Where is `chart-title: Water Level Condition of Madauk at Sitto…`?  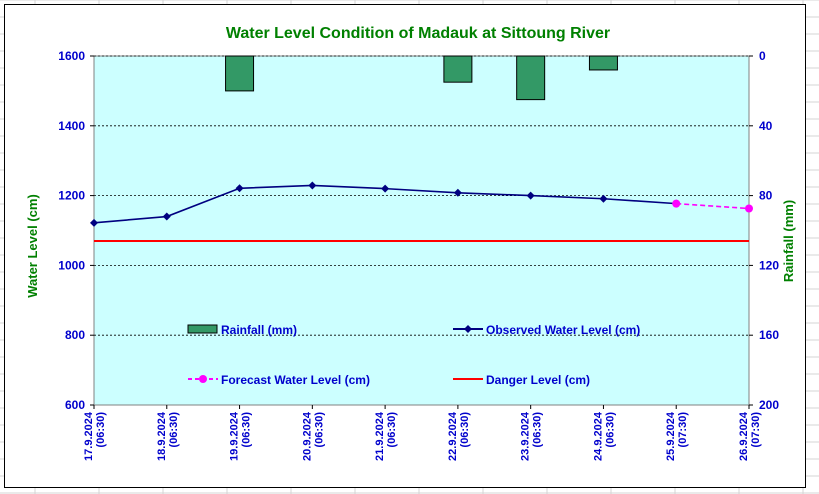
chart-title: Water Level Condition of Madauk at Sitto… is located at coordinates (418, 33).